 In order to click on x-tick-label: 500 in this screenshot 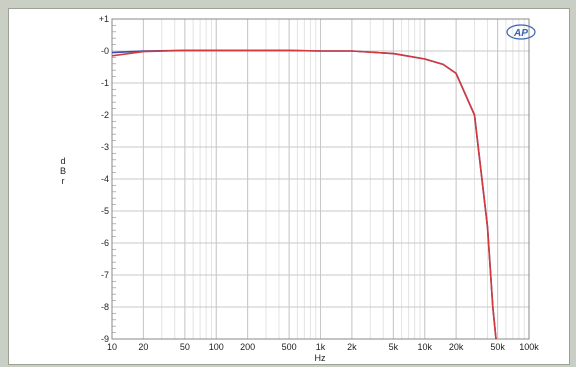, I will do `click(289, 347)`.